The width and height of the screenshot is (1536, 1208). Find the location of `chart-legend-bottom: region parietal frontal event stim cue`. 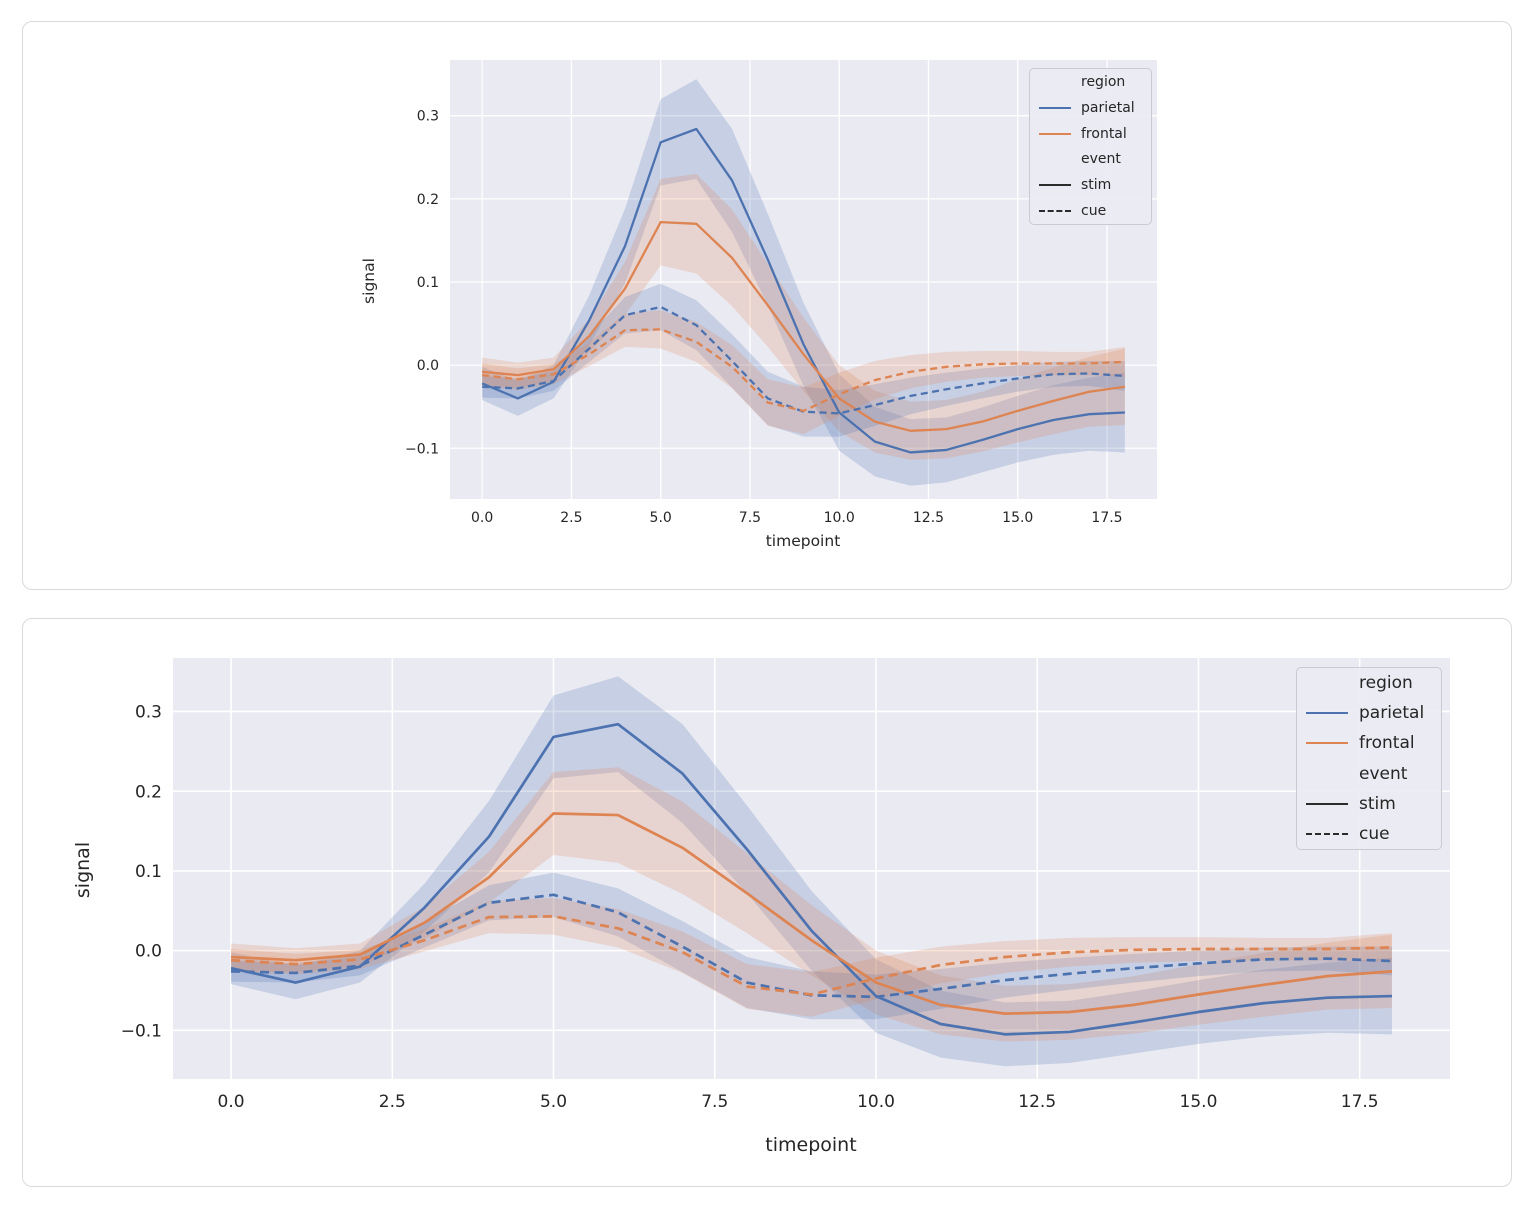

chart-legend-bottom: region parietal frontal event stim cue is located at coordinates (1369, 758).